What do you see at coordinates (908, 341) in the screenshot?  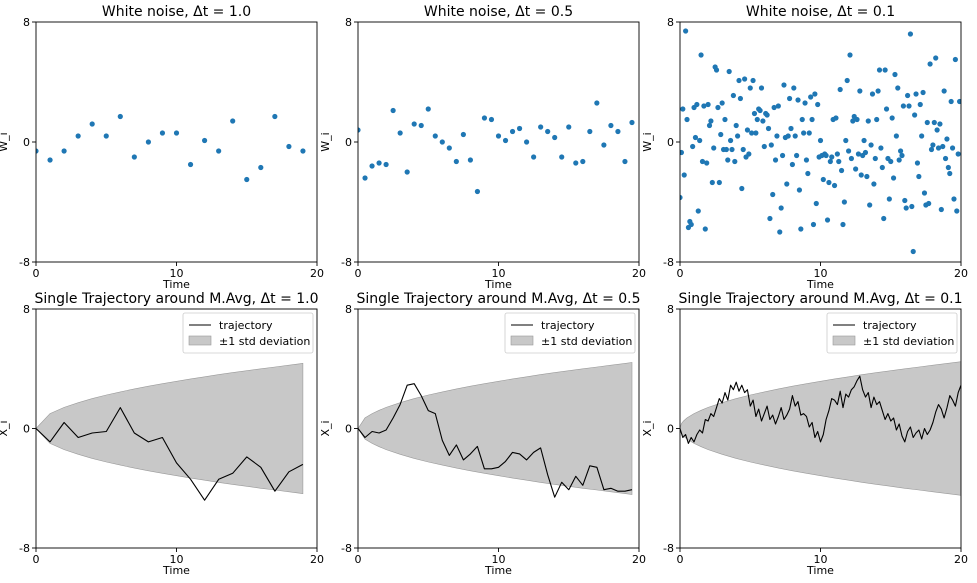 I see `legend-label-std: ±1 std deviation` at bounding box center [908, 341].